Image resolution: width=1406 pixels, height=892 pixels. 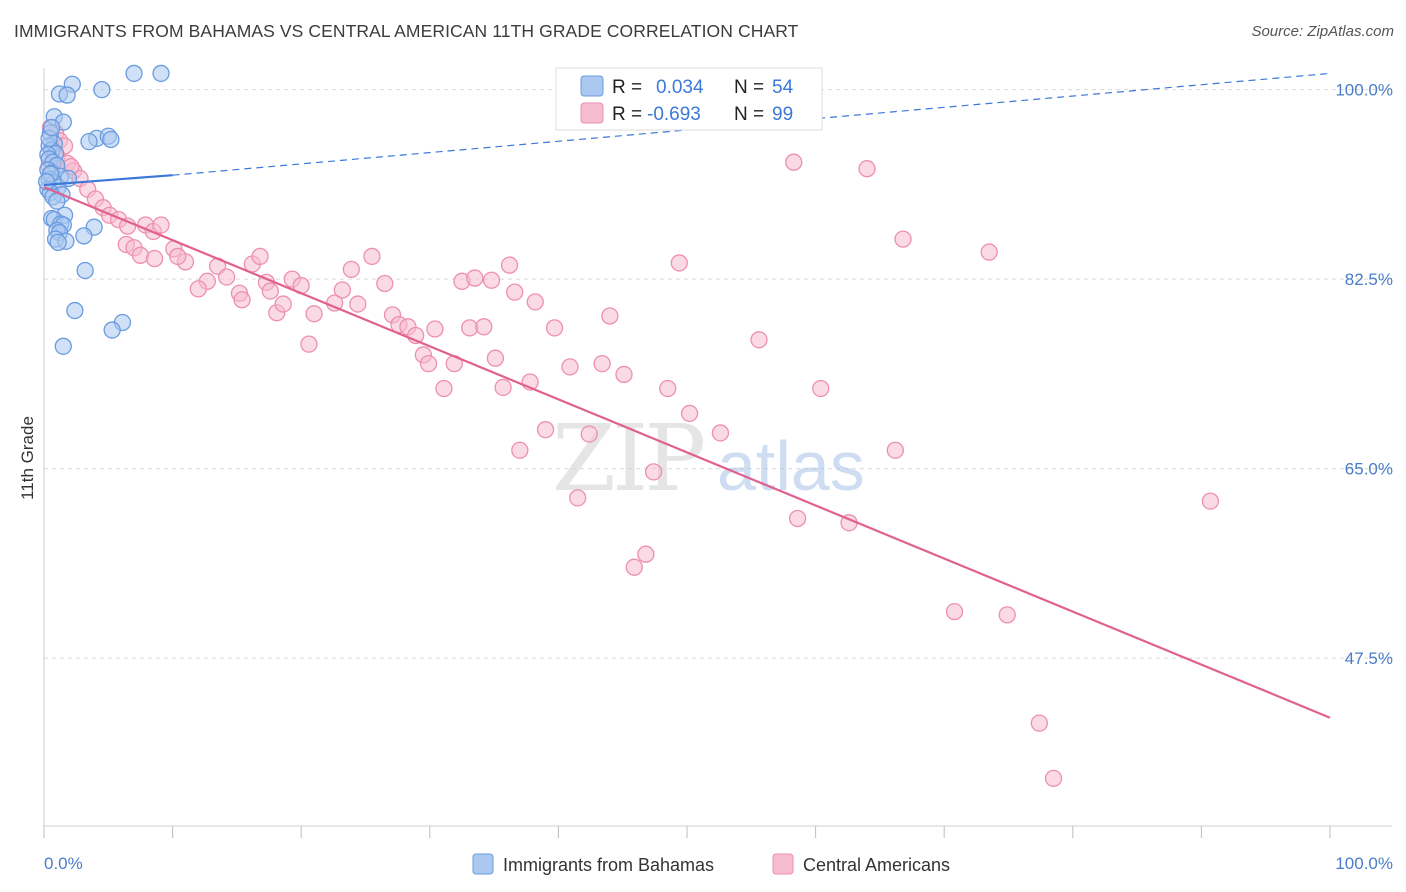 What do you see at coordinates (782, 114) in the screenshot?
I see `legend-n-value-1: 99` at bounding box center [782, 114].